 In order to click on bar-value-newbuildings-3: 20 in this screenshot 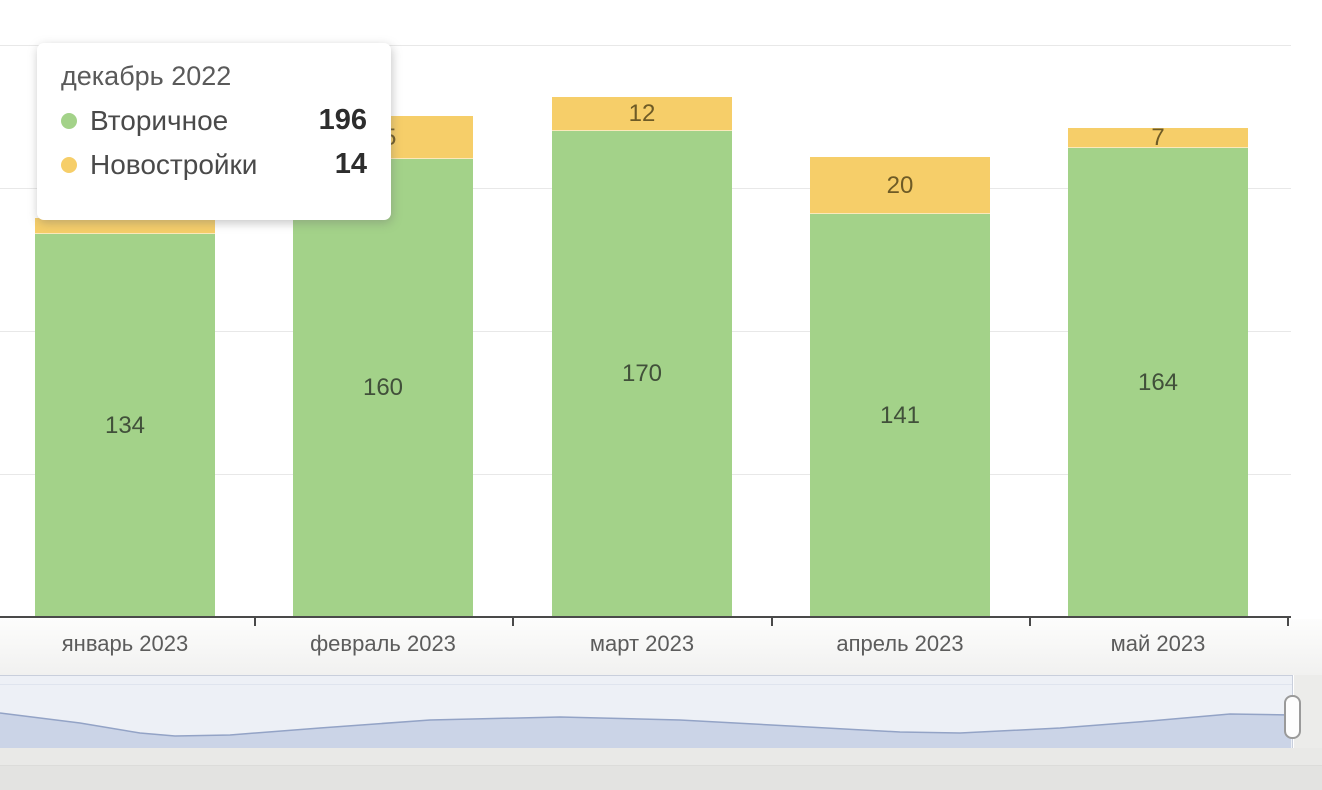, I will do `click(900, 185)`.